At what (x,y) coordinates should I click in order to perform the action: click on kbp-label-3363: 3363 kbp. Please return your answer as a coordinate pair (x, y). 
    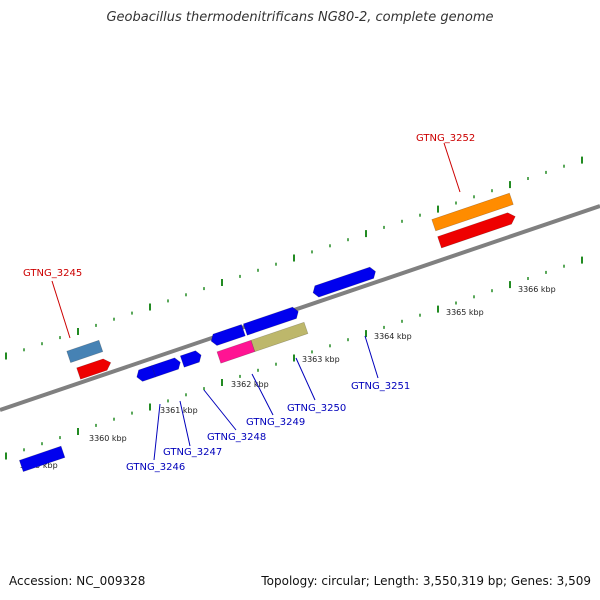
    Looking at the image, I should click on (321, 359).